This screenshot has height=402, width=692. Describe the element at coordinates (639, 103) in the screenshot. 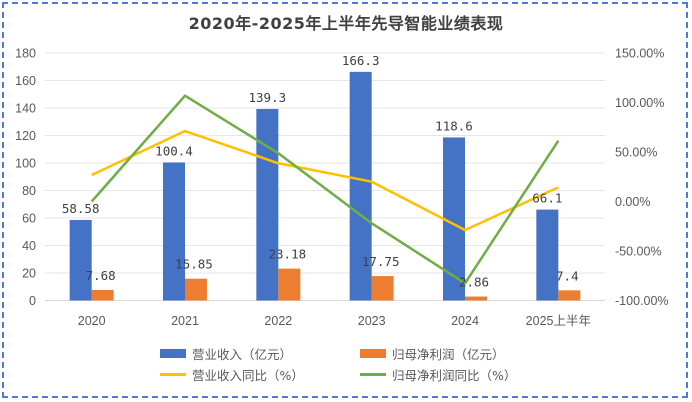

I see `right-tick-label: 100.00%` at that location.